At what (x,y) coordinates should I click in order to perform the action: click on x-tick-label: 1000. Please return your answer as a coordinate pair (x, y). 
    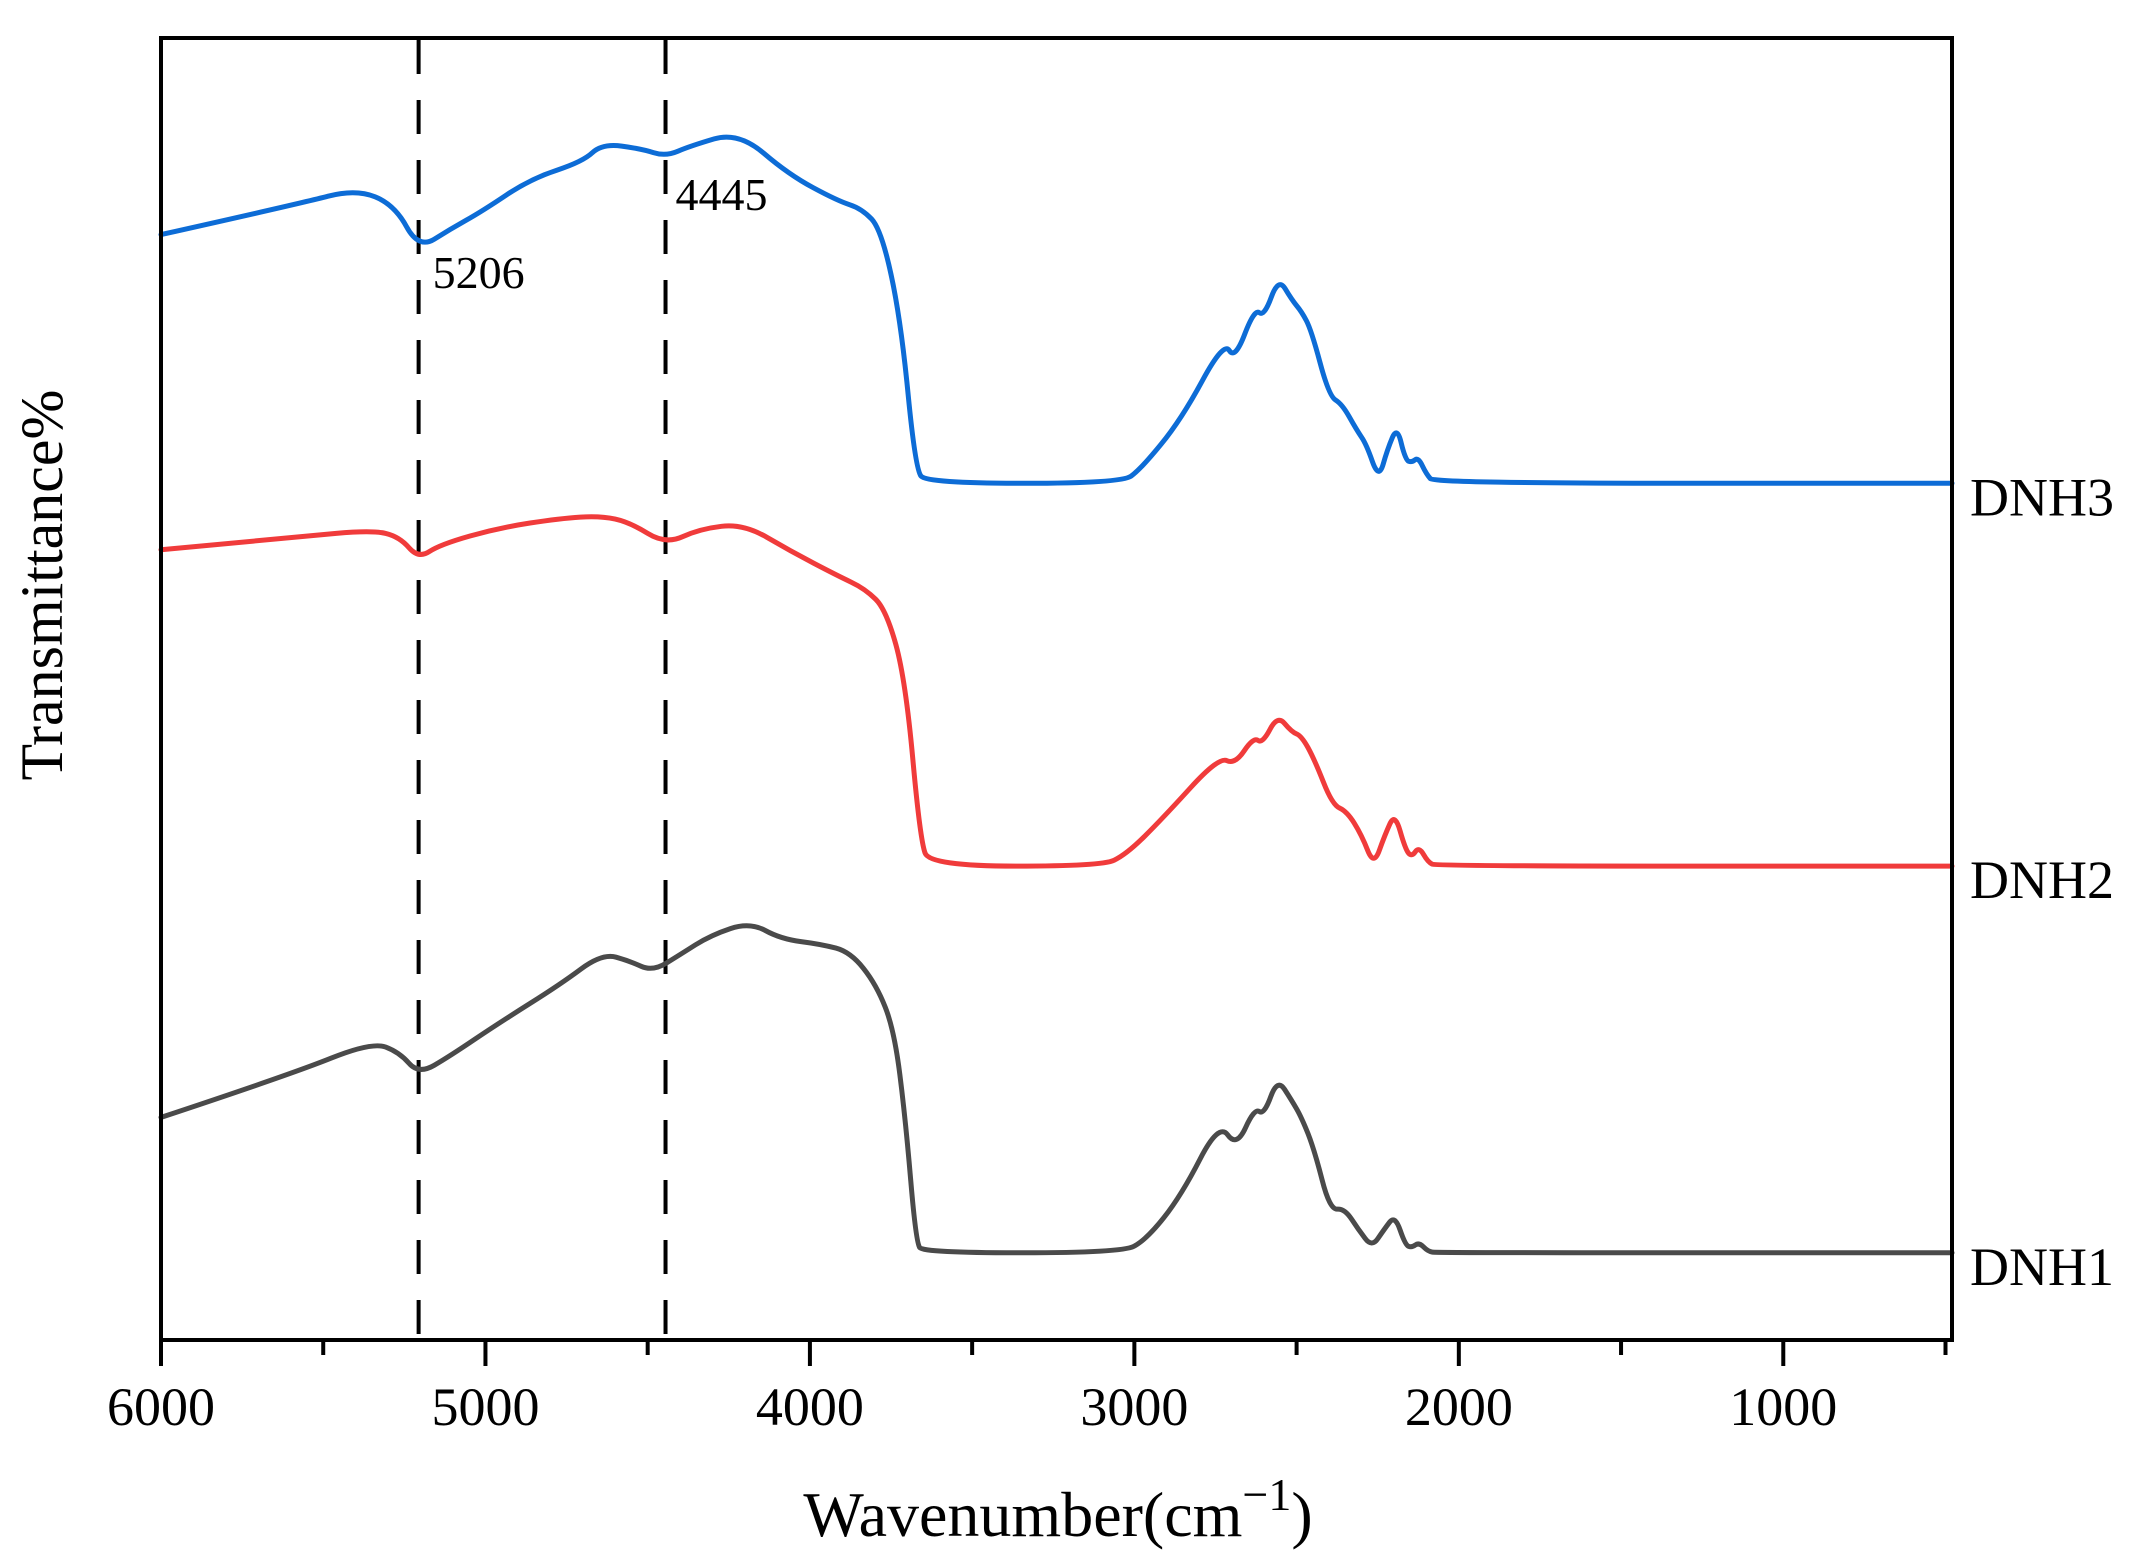
    Looking at the image, I should click on (1783, 1407).